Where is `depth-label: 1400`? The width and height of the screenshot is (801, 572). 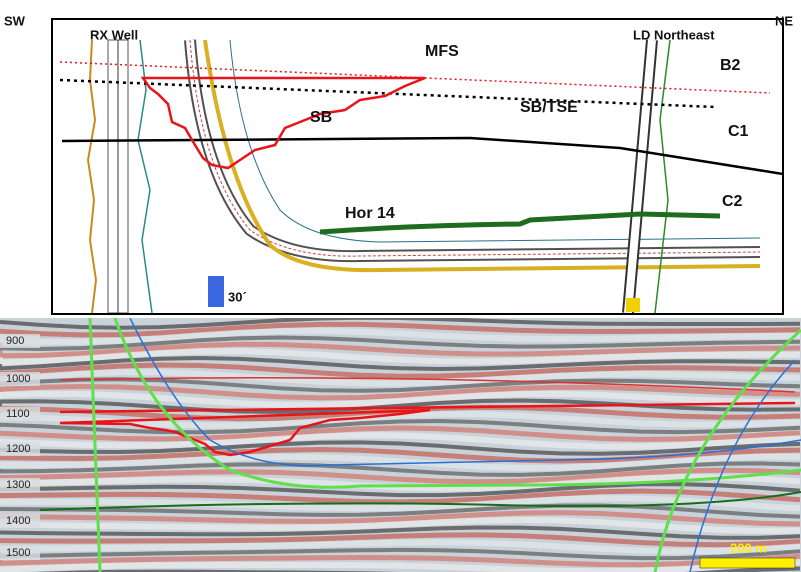
depth-label: 1400 is located at coordinates (18, 521).